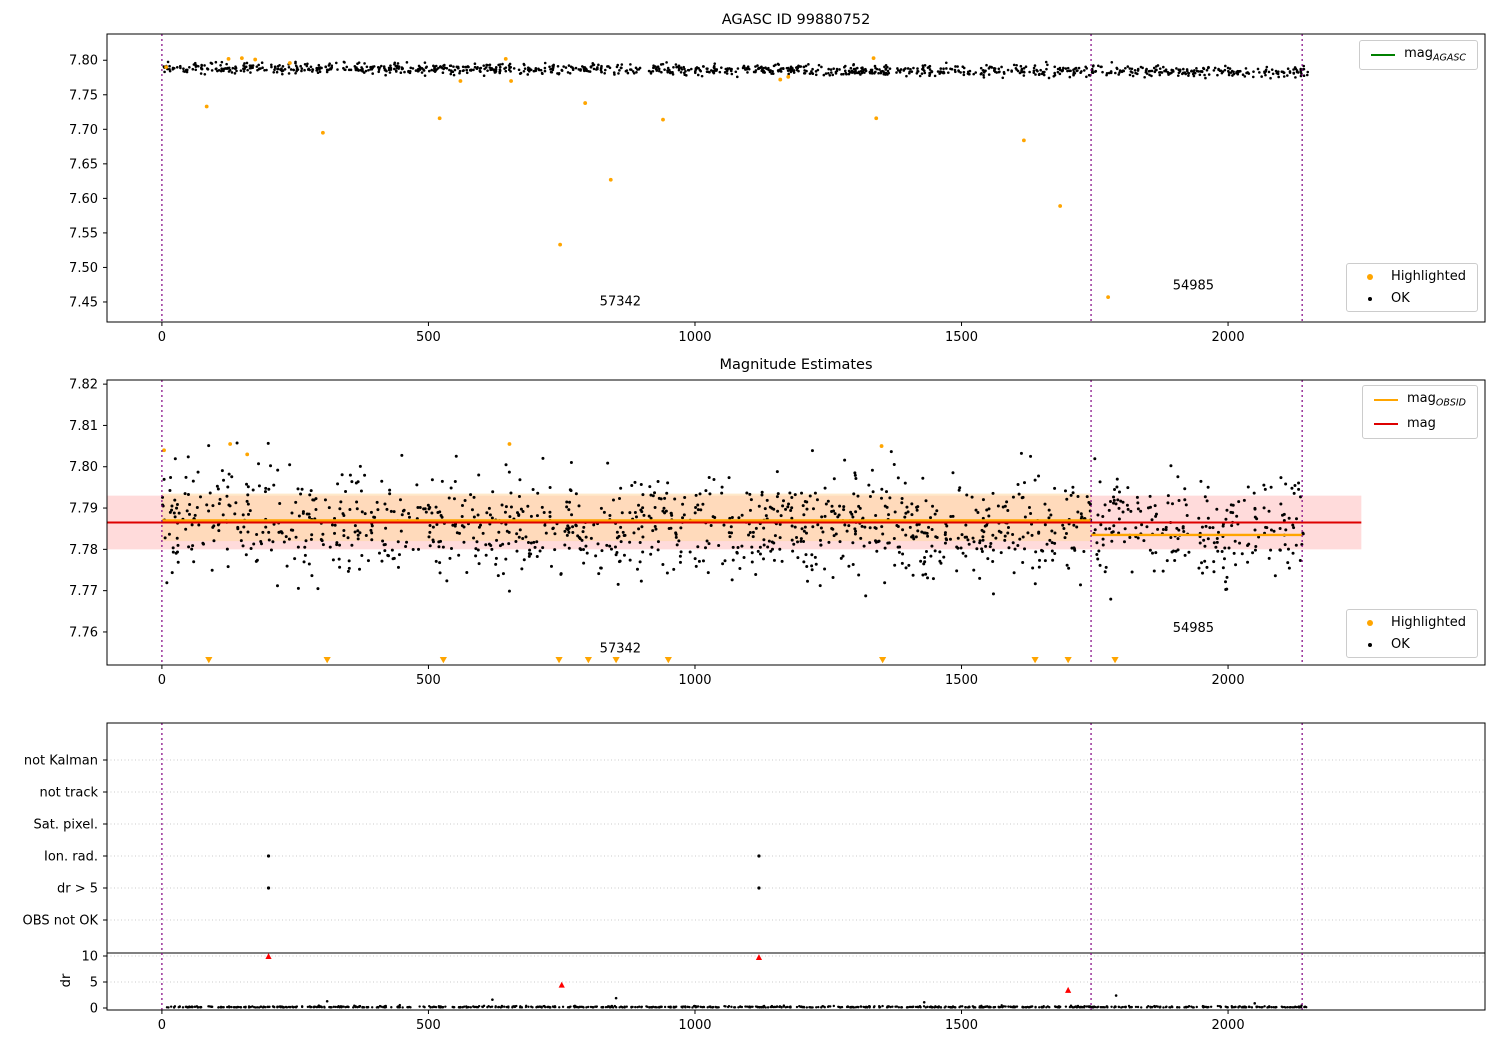 The image size is (1500, 1050). Describe the element at coordinates (68, 793) in the screenshot. I see `flag-category-label: not track` at that location.